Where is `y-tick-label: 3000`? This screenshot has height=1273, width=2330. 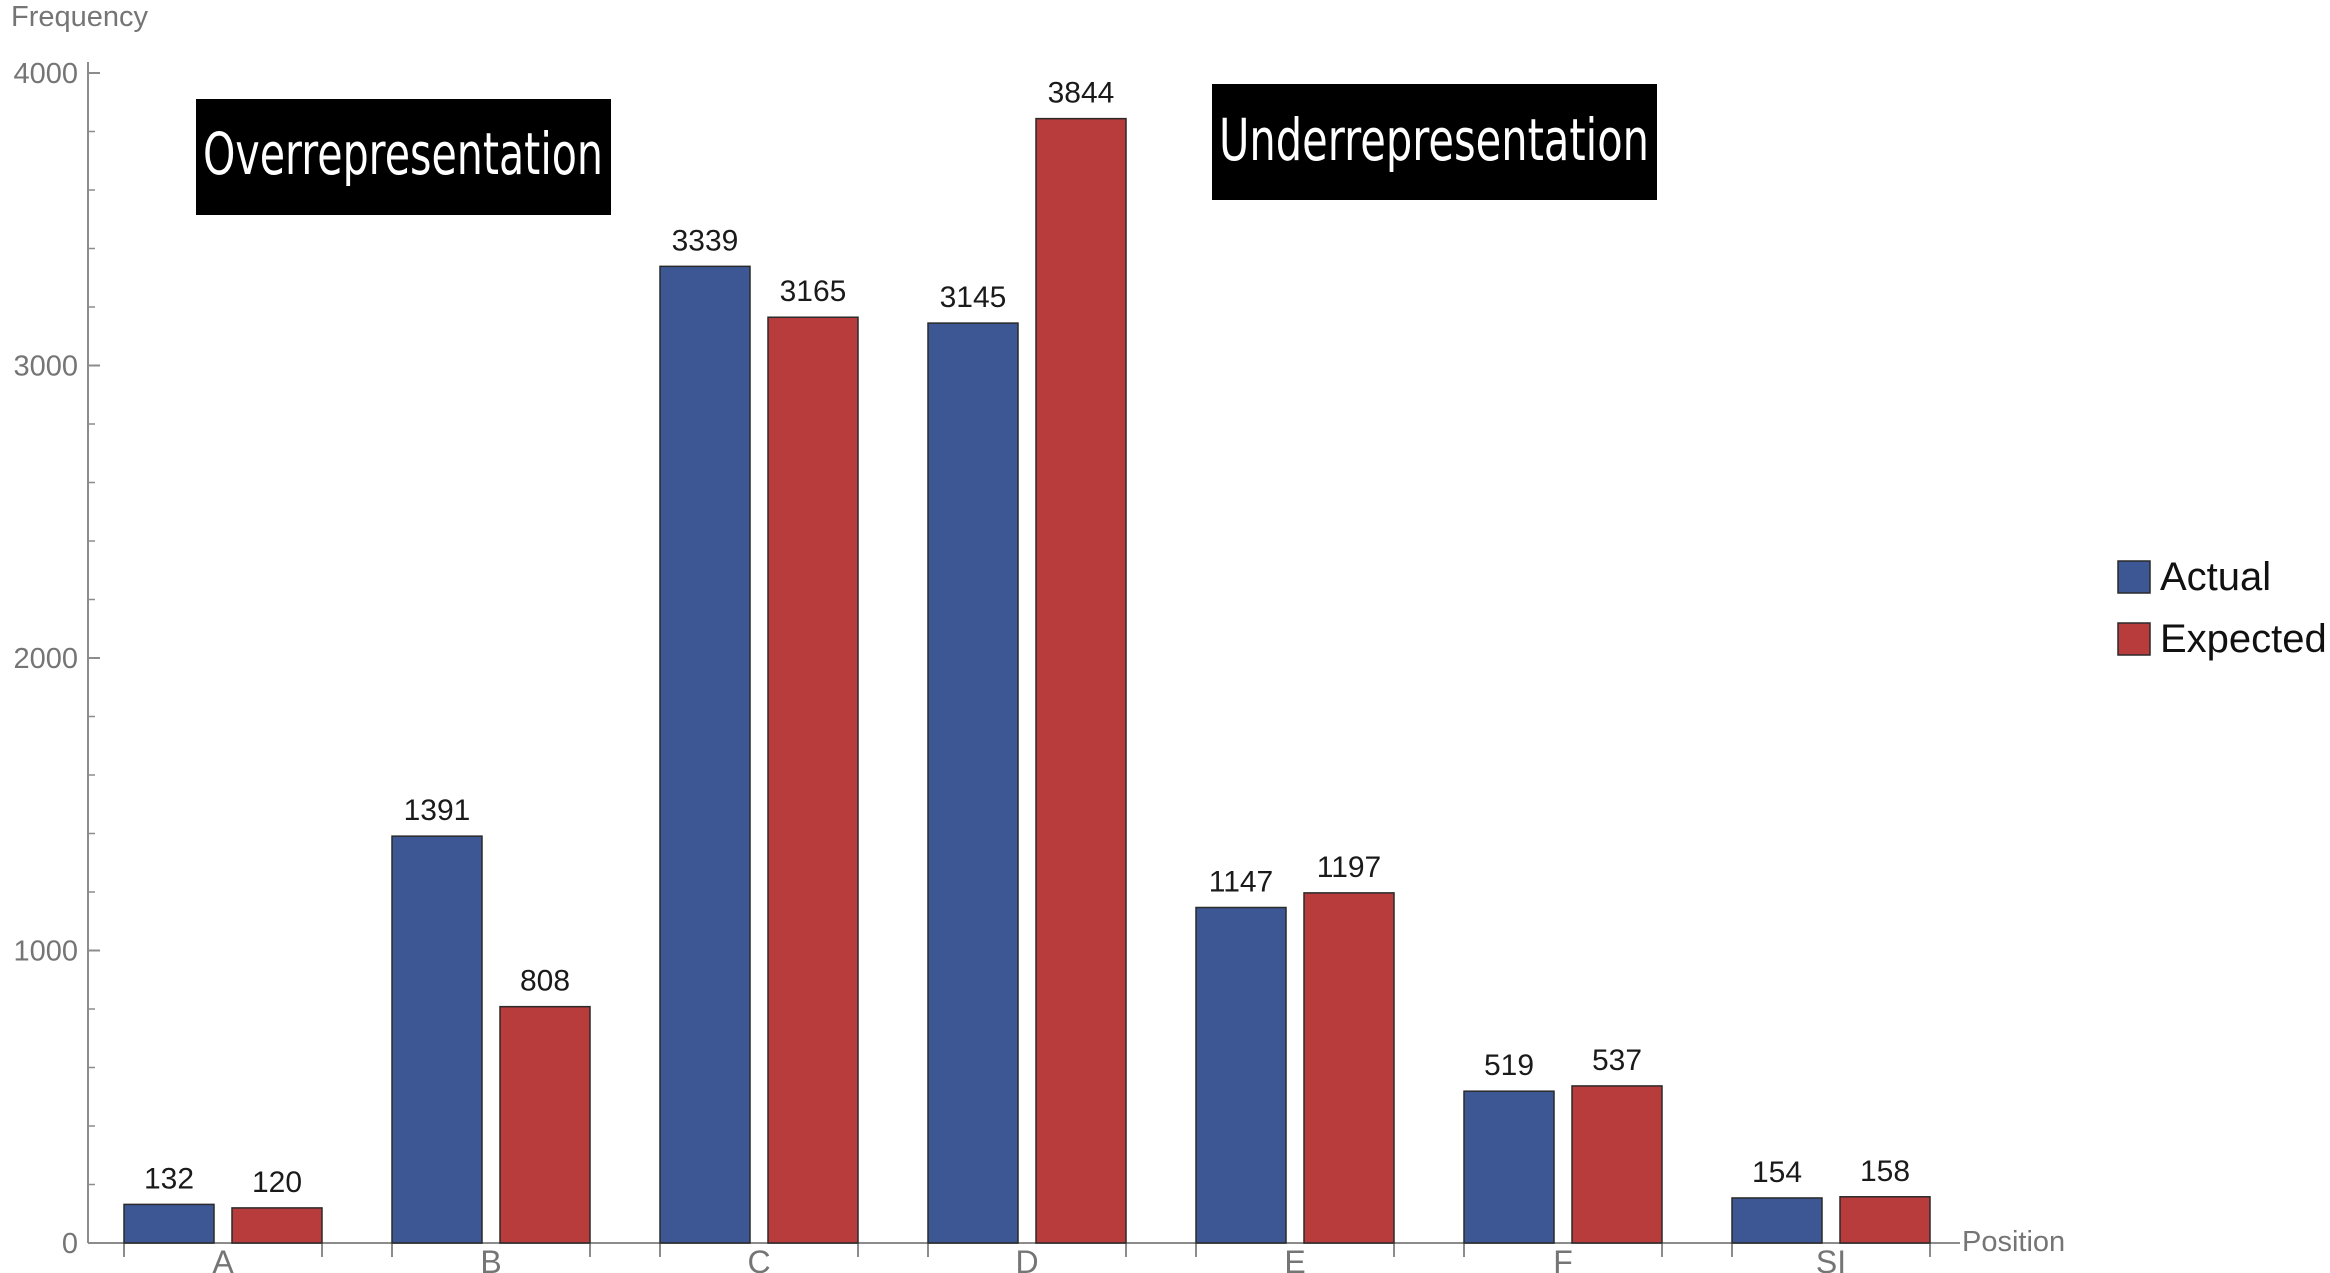 y-tick-label: 3000 is located at coordinates (45, 367).